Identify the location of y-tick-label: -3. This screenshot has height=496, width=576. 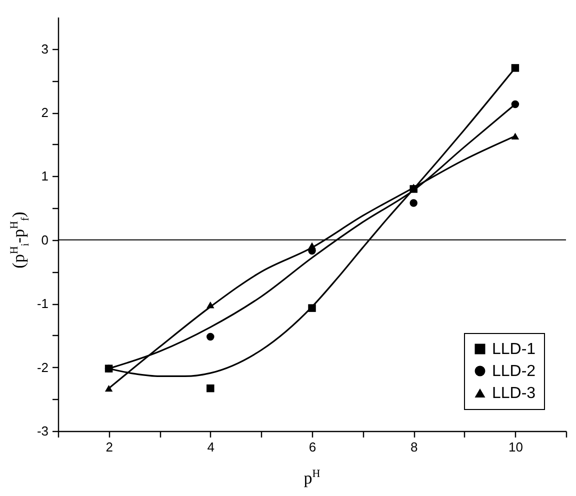
(42, 431).